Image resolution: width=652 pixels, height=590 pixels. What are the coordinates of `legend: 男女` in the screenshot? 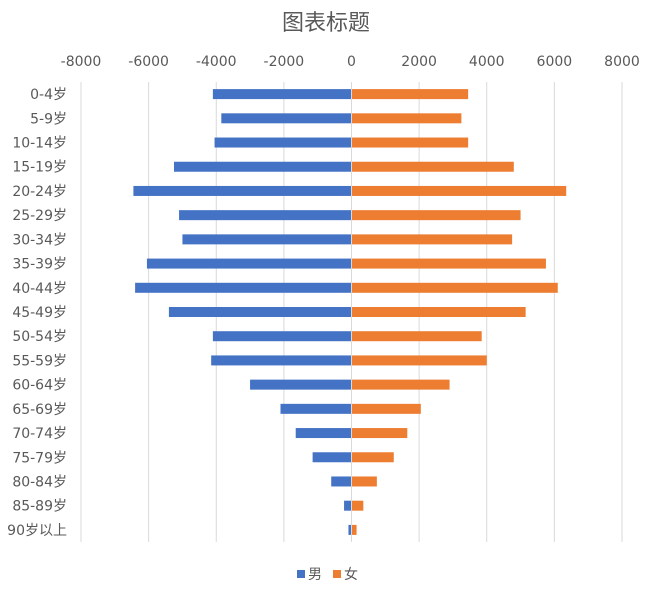 It's located at (327, 574).